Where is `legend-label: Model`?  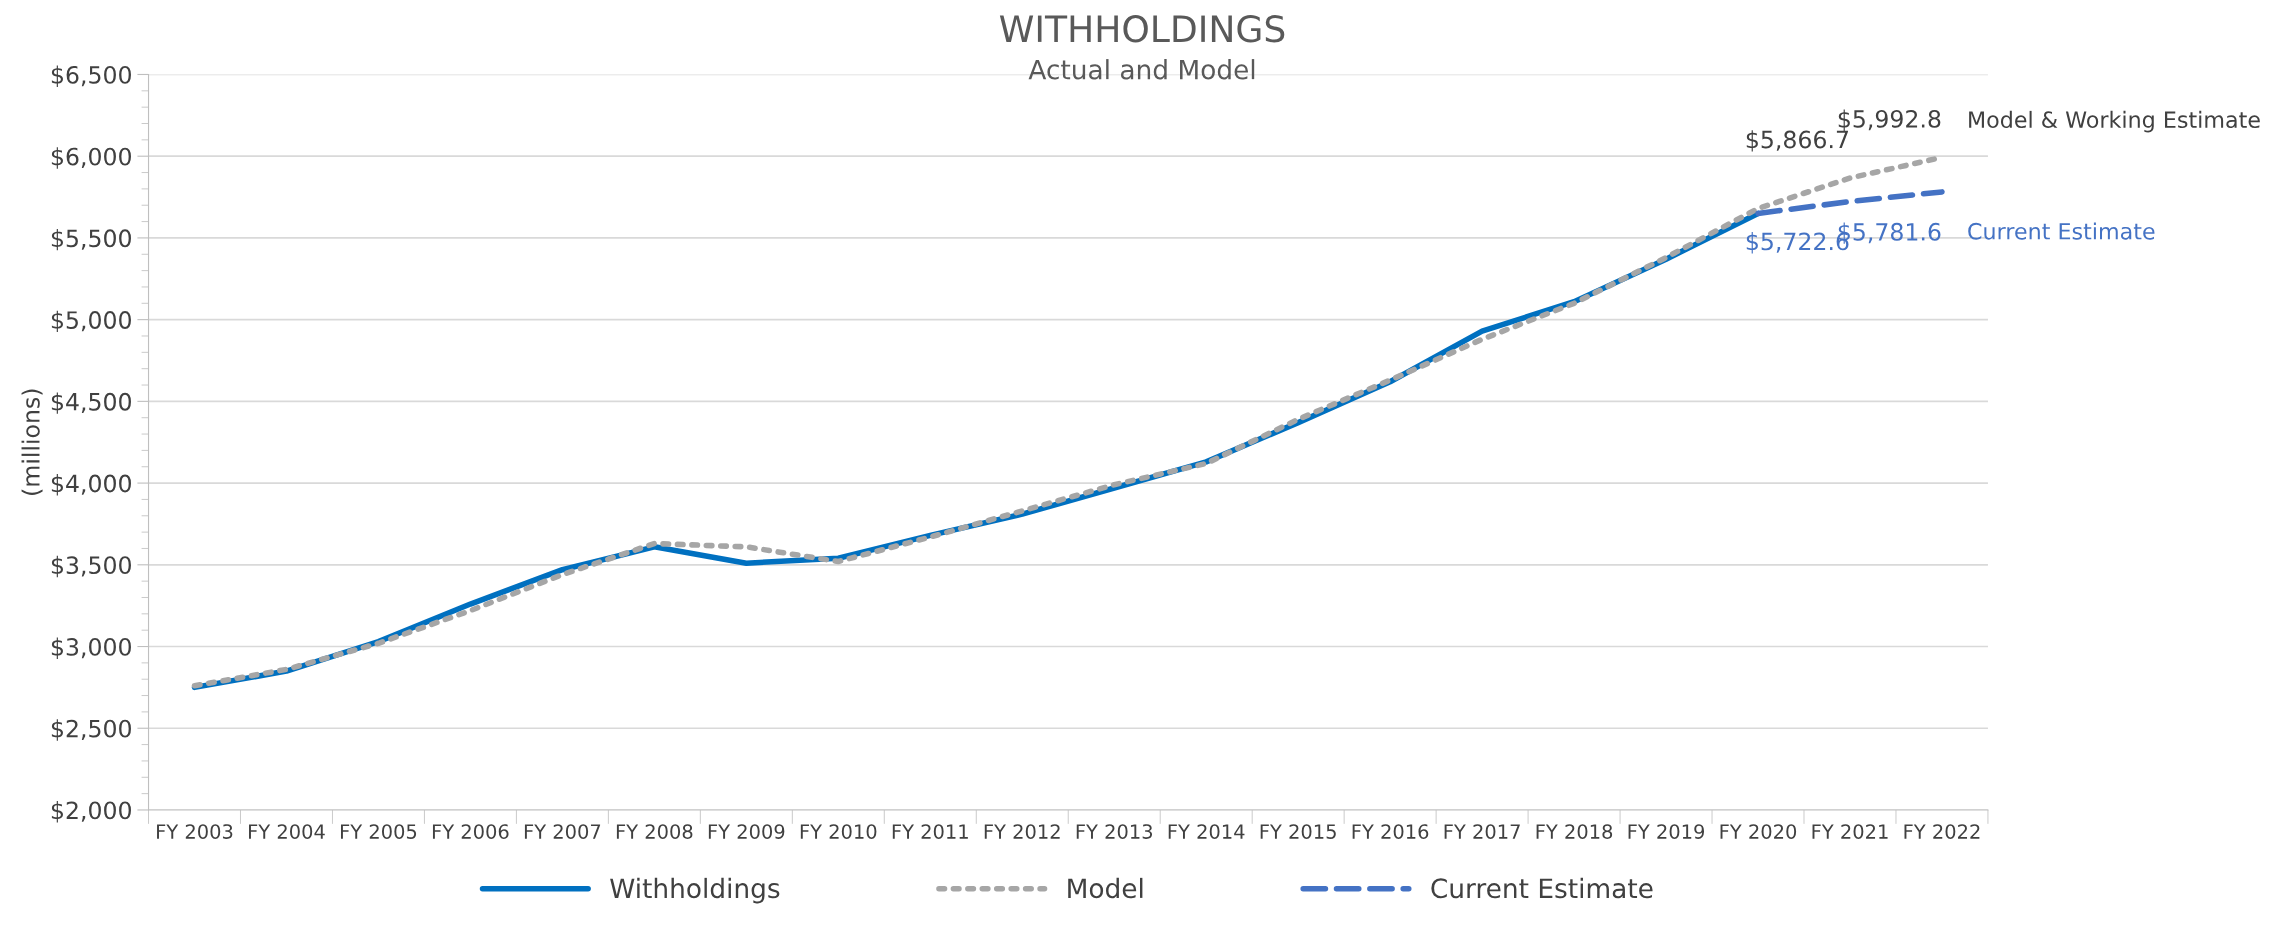
legend-label: Model is located at coordinates (1105, 888).